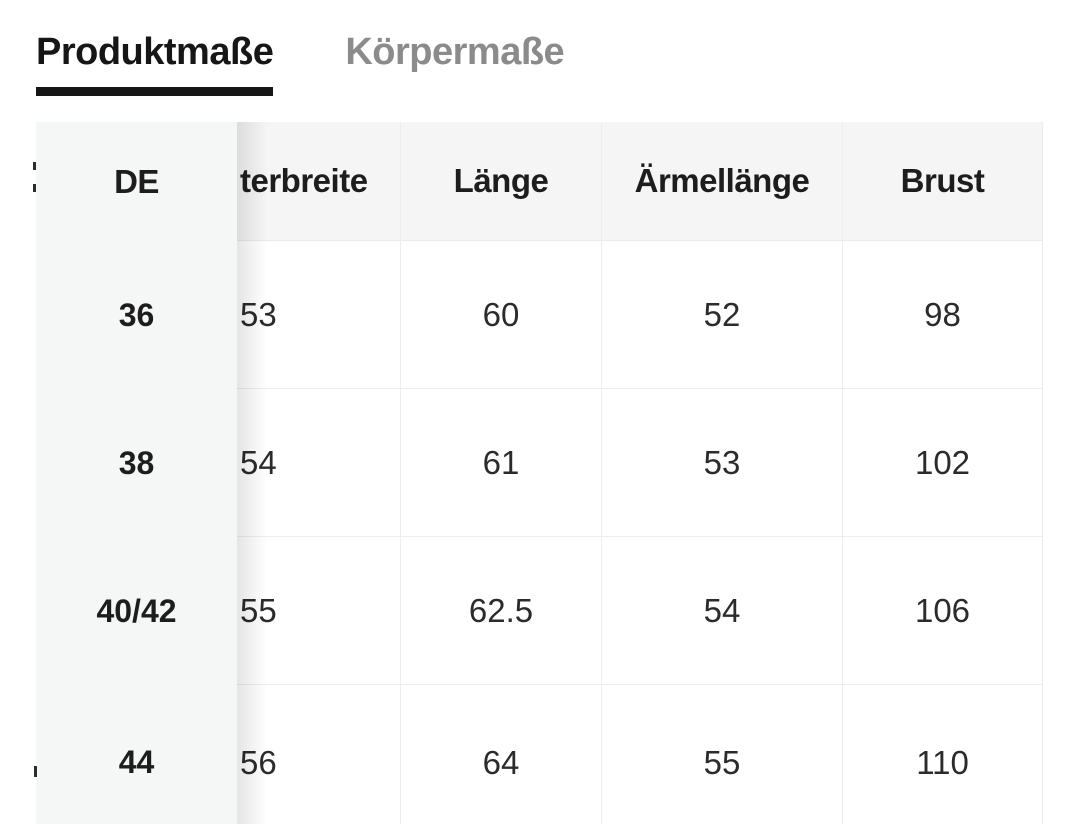  I want to click on cell-size-de: 38, so click(136, 463).